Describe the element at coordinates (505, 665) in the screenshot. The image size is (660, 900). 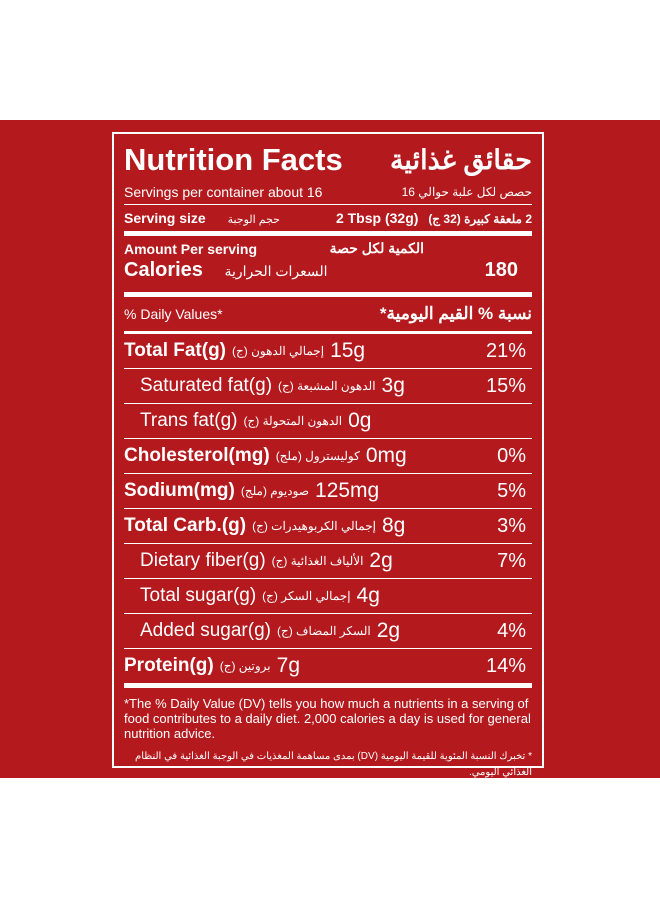
I see `nutrient-dv: 14%` at that location.